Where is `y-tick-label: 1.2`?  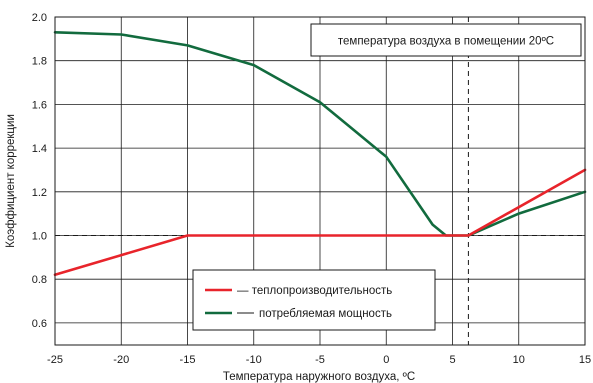 y-tick-label: 1.2 is located at coordinates (39, 193).